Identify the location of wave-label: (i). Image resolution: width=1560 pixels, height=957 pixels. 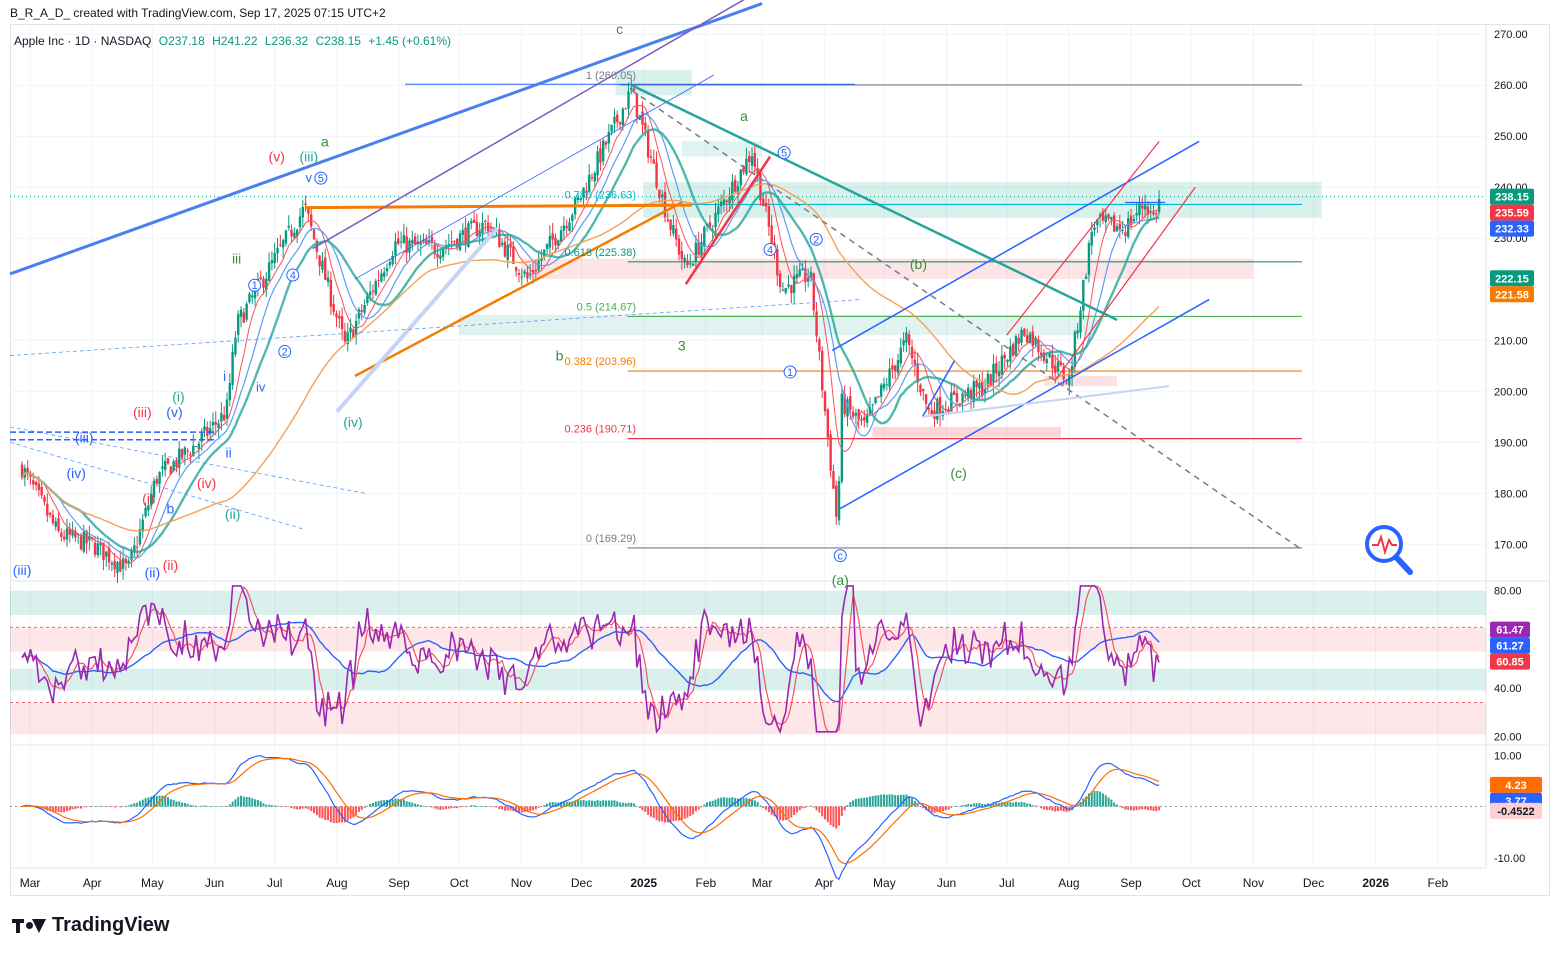
(178, 396).